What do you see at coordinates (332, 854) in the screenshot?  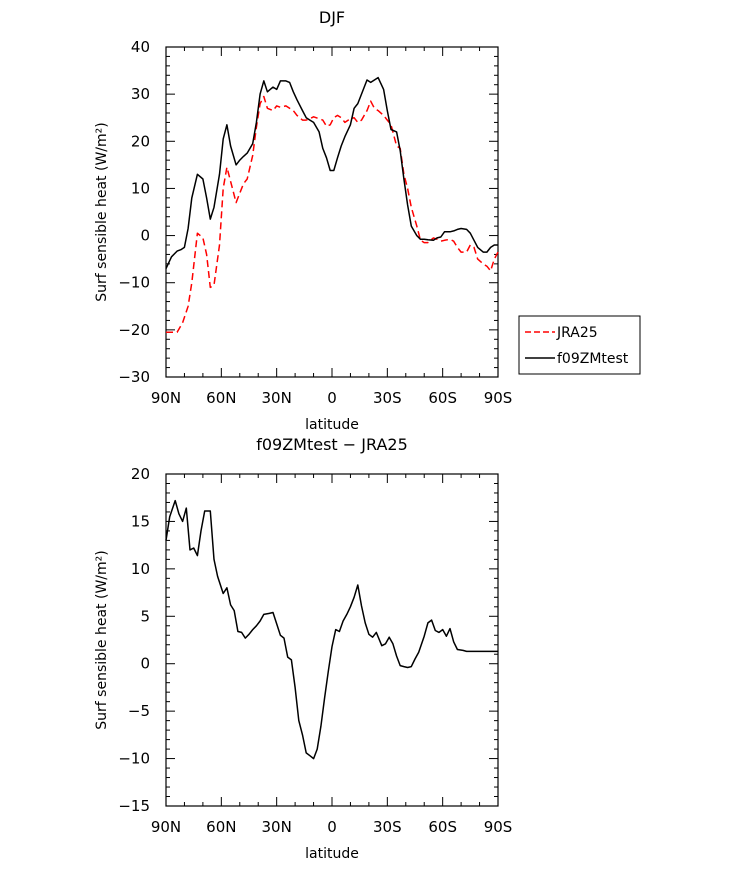 I see `panel-2-x-axis-label: latitude` at bounding box center [332, 854].